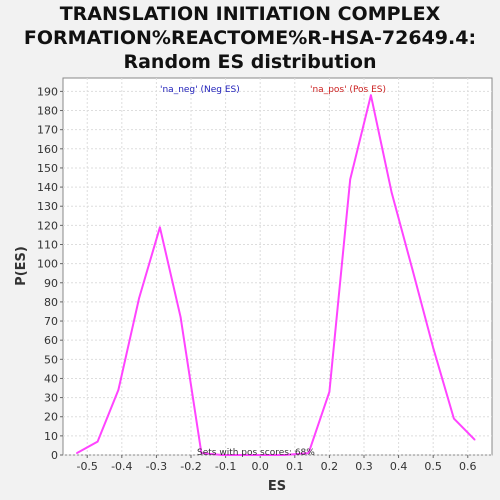 The image size is (500, 500). I want to click on y-tick-label: 90, so click(51, 283).